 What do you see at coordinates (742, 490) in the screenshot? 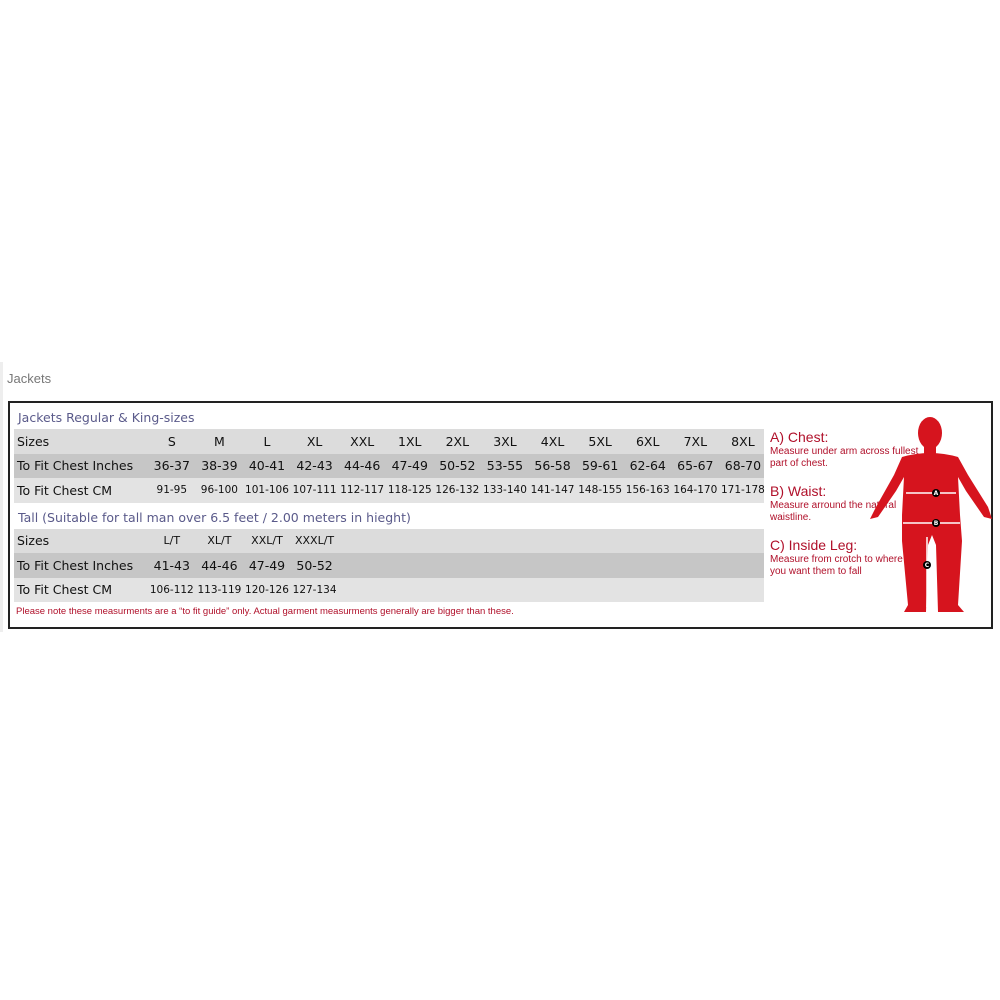
I see `table-cell: 171-178` at bounding box center [742, 490].